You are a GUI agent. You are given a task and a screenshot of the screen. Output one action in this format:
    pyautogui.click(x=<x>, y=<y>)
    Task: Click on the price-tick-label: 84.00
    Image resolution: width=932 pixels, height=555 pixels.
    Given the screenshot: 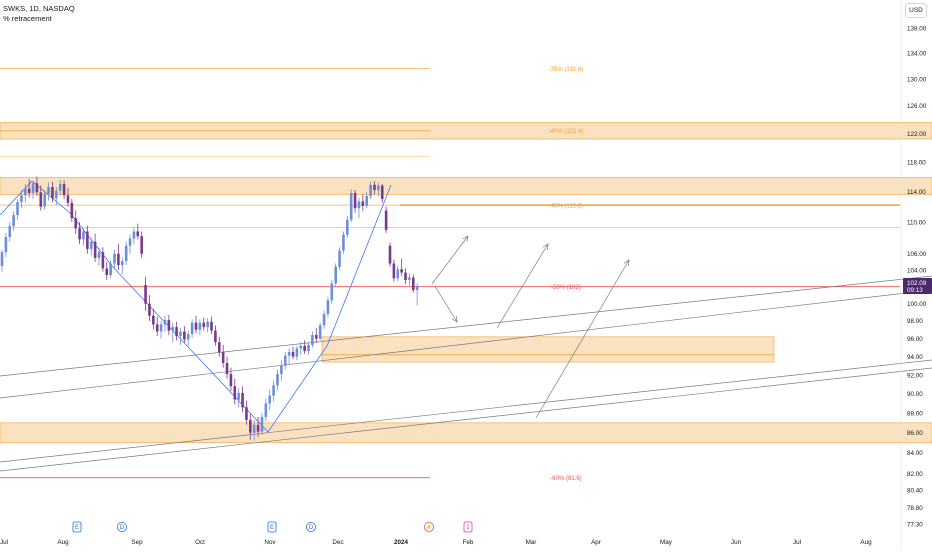 What is the action you would take?
    pyautogui.click(x=915, y=453)
    